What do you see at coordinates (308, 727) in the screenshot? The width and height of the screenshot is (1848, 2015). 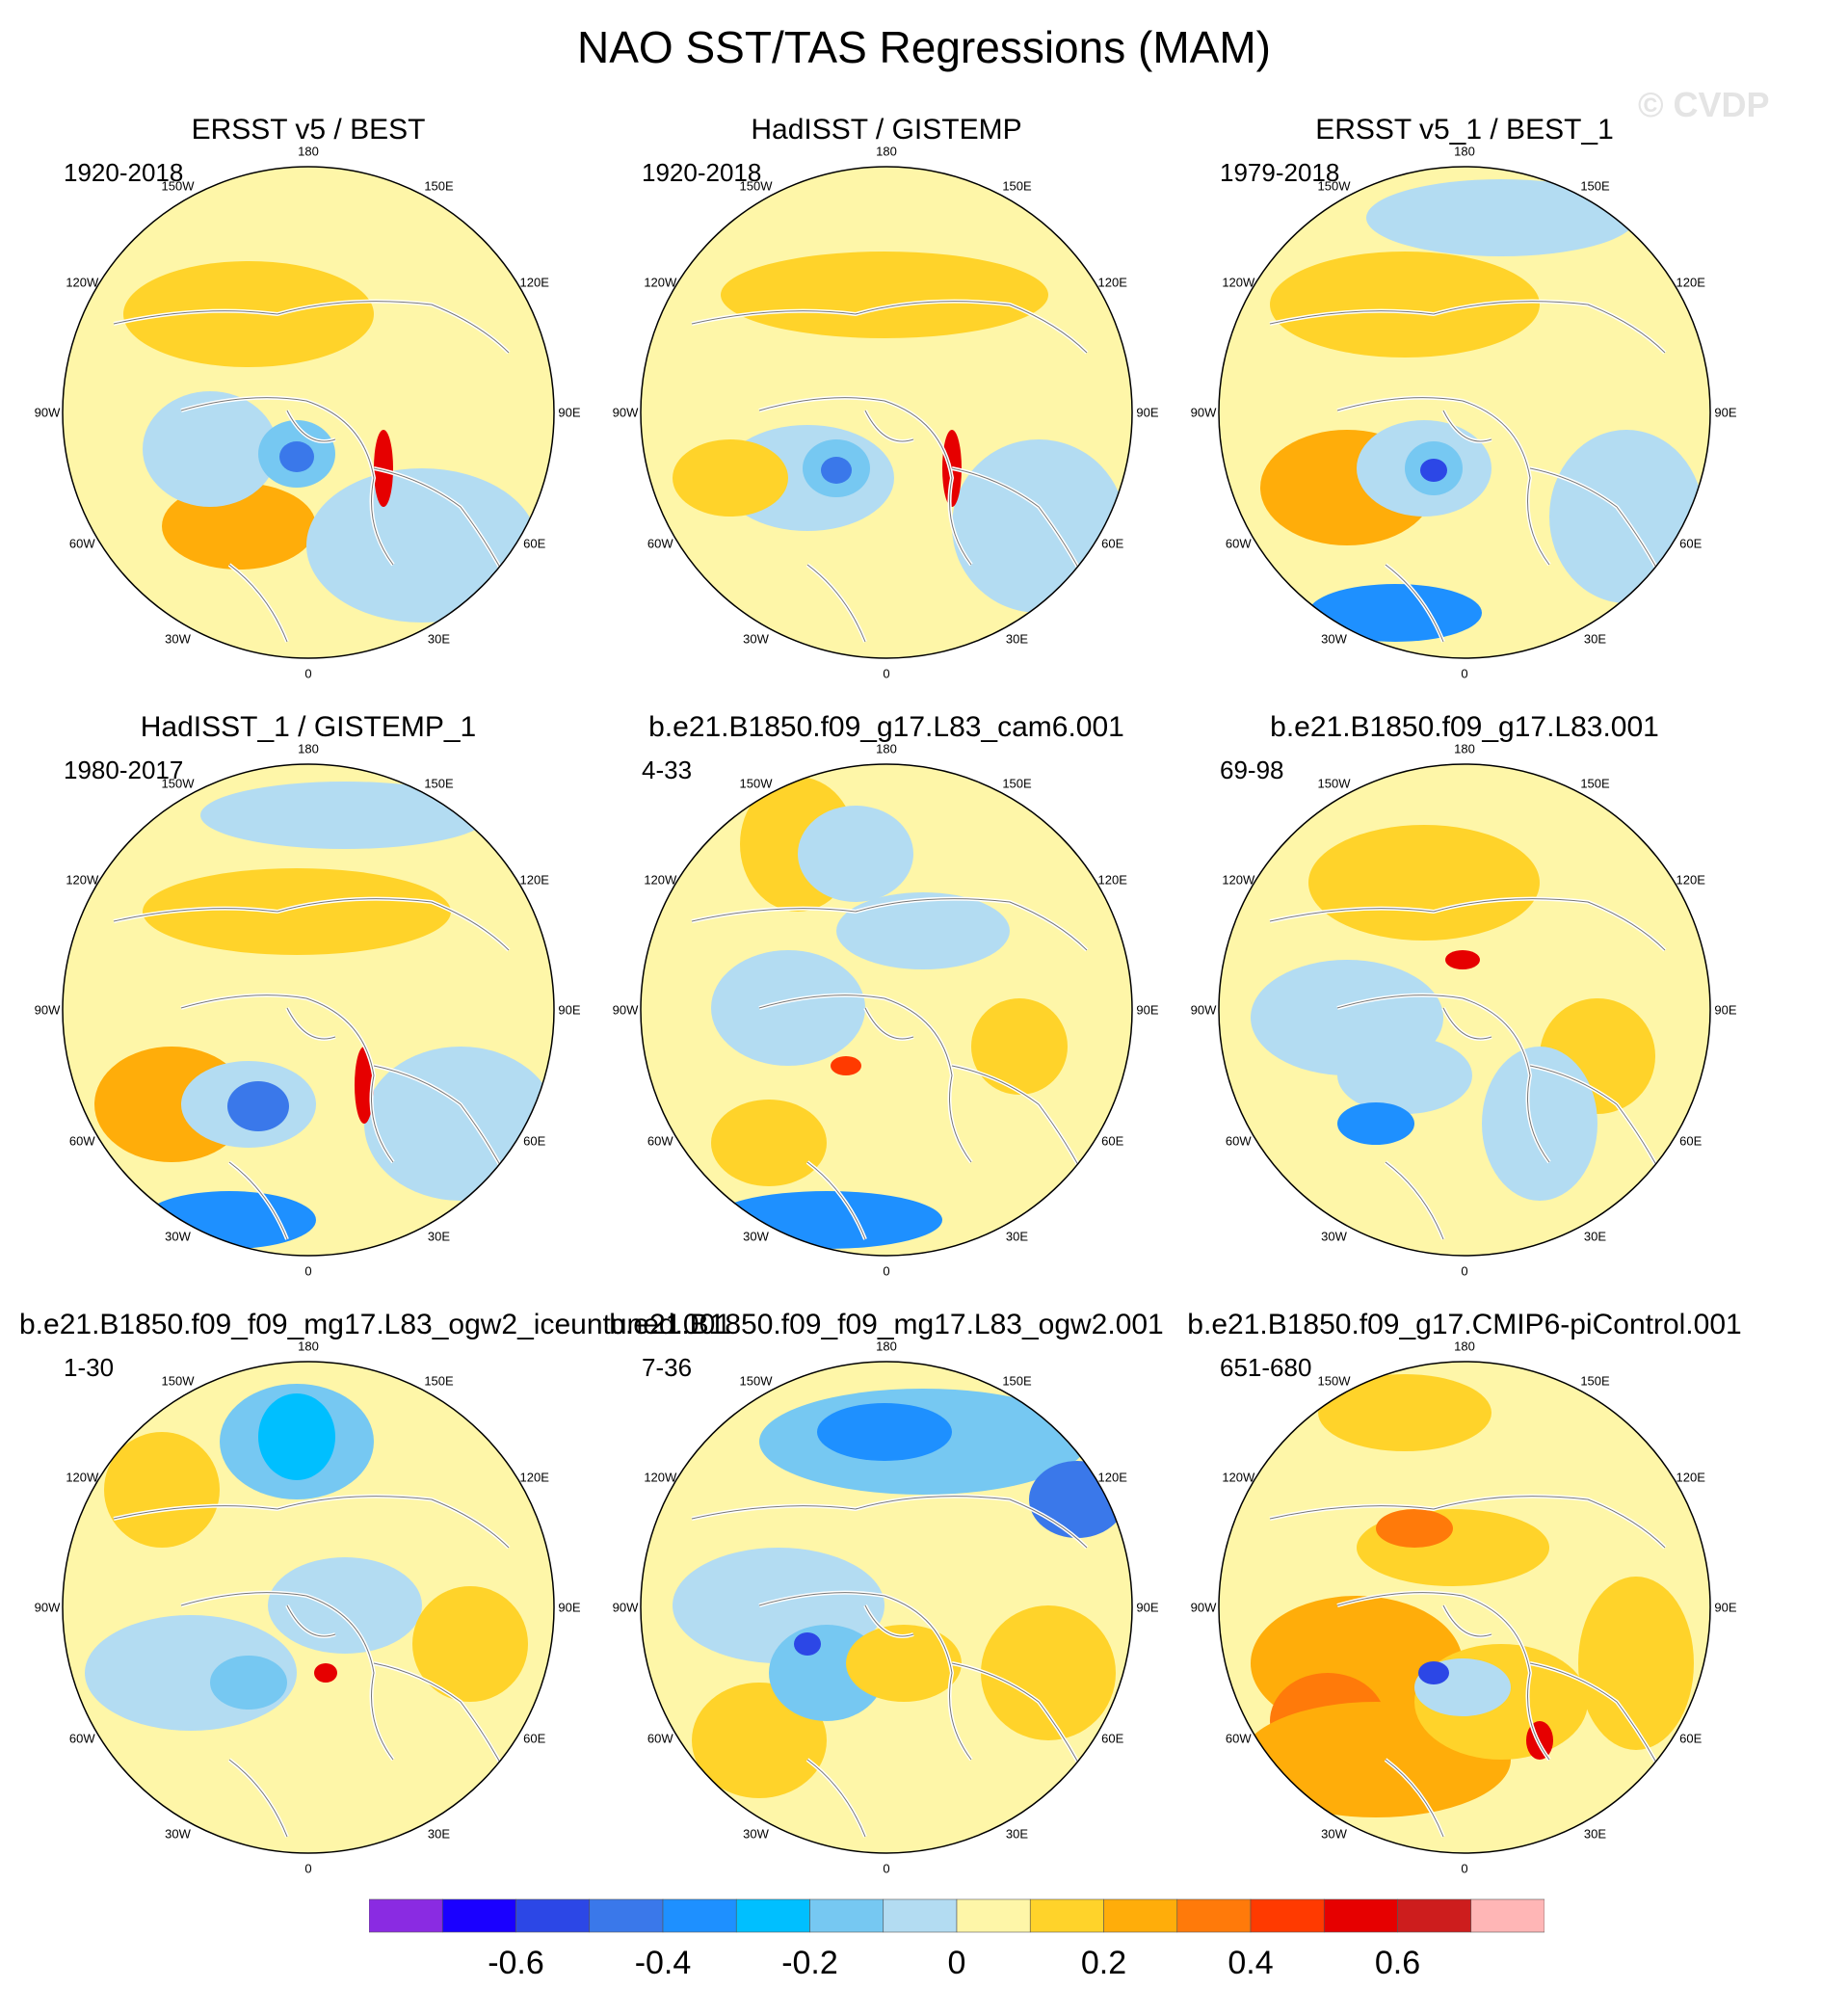 I see `panel-title: HadISST_1 / GISTEMP_1` at bounding box center [308, 727].